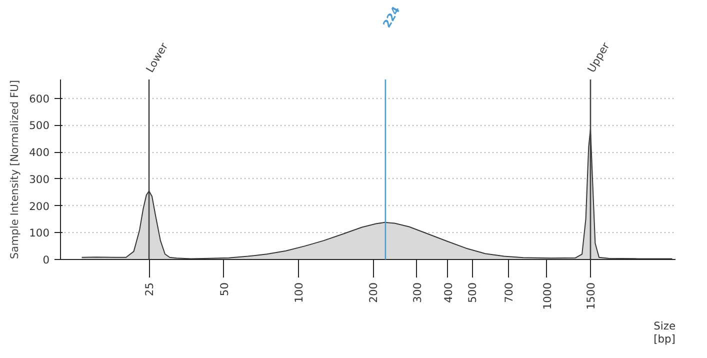 The height and width of the screenshot is (358, 707). What do you see at coordinates (149, 289) in the screenshot?
I see `x-tick-label: 25` at bounding box center [149, 289].